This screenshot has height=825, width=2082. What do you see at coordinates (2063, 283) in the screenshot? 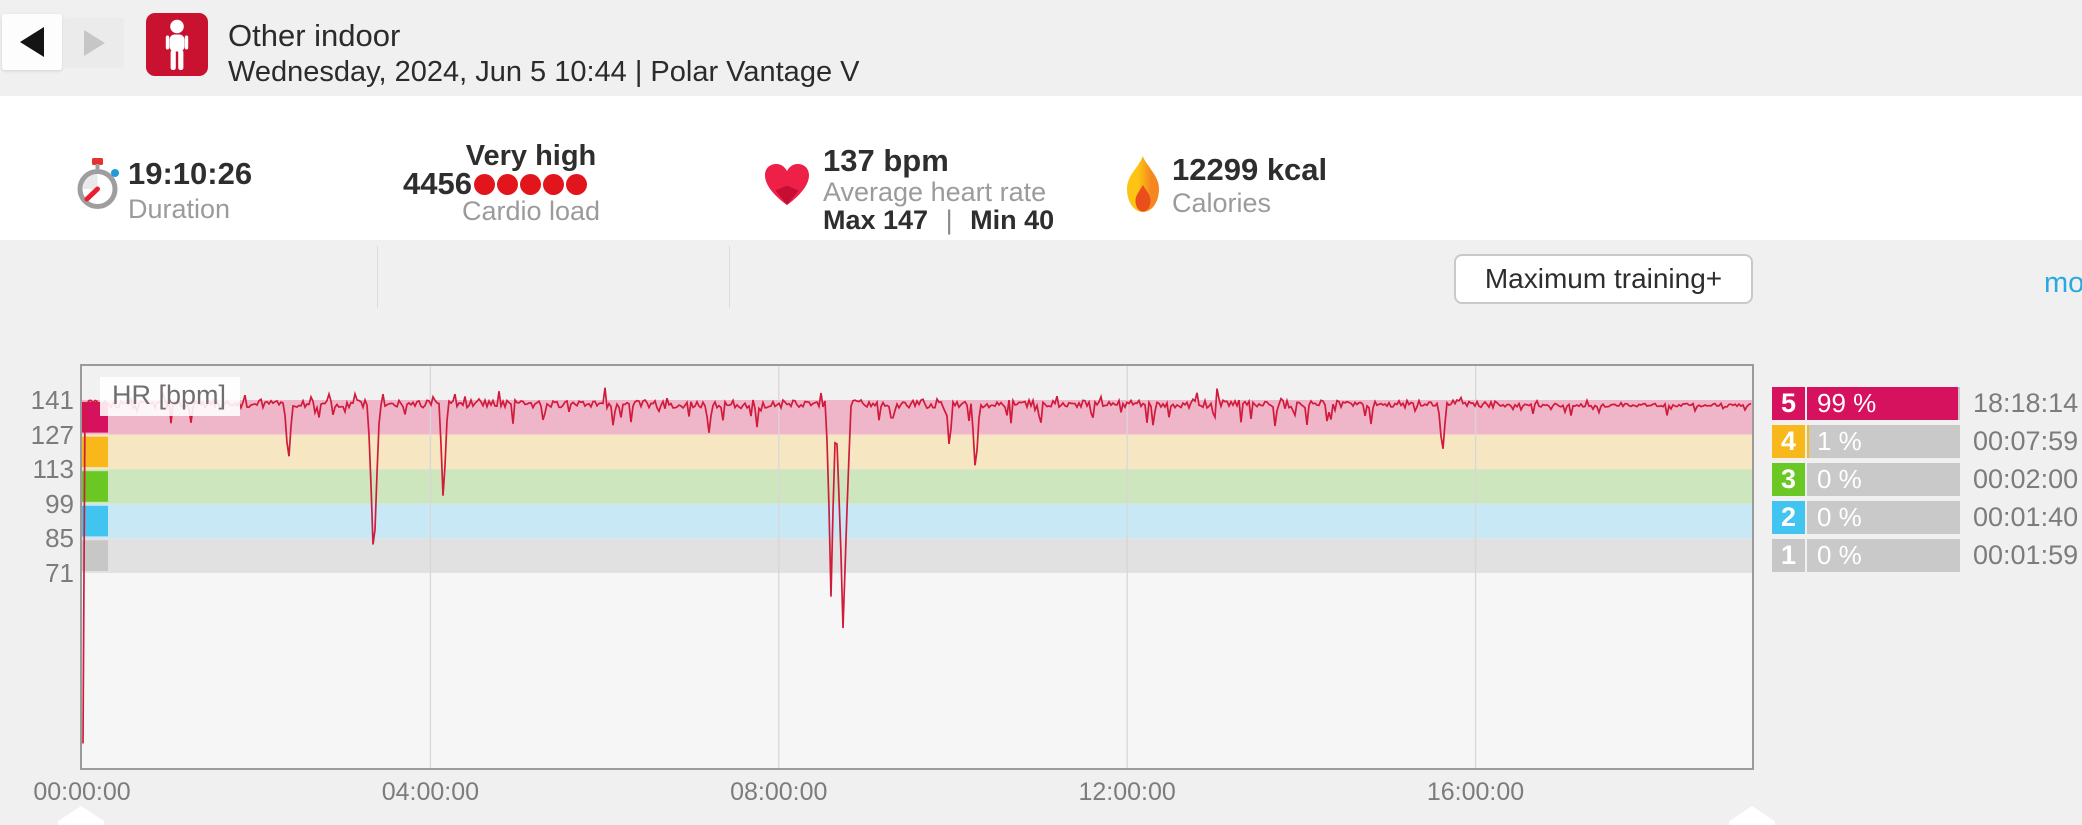
I see `more-link: mo` at bounding box center [2063, 283].